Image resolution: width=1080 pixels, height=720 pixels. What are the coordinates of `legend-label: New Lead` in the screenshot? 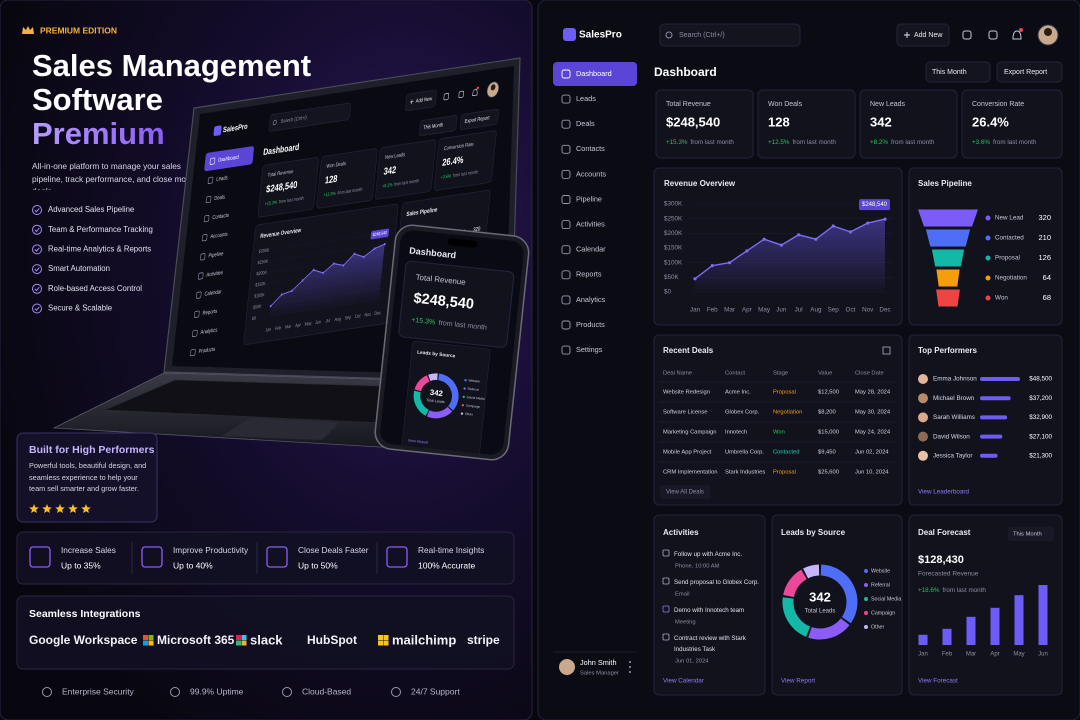 It's located at (1009, 218).